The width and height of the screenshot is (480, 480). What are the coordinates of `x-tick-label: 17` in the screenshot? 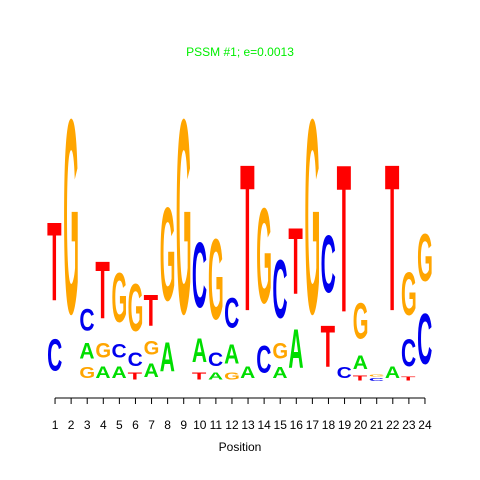 It's located at (313, 425).